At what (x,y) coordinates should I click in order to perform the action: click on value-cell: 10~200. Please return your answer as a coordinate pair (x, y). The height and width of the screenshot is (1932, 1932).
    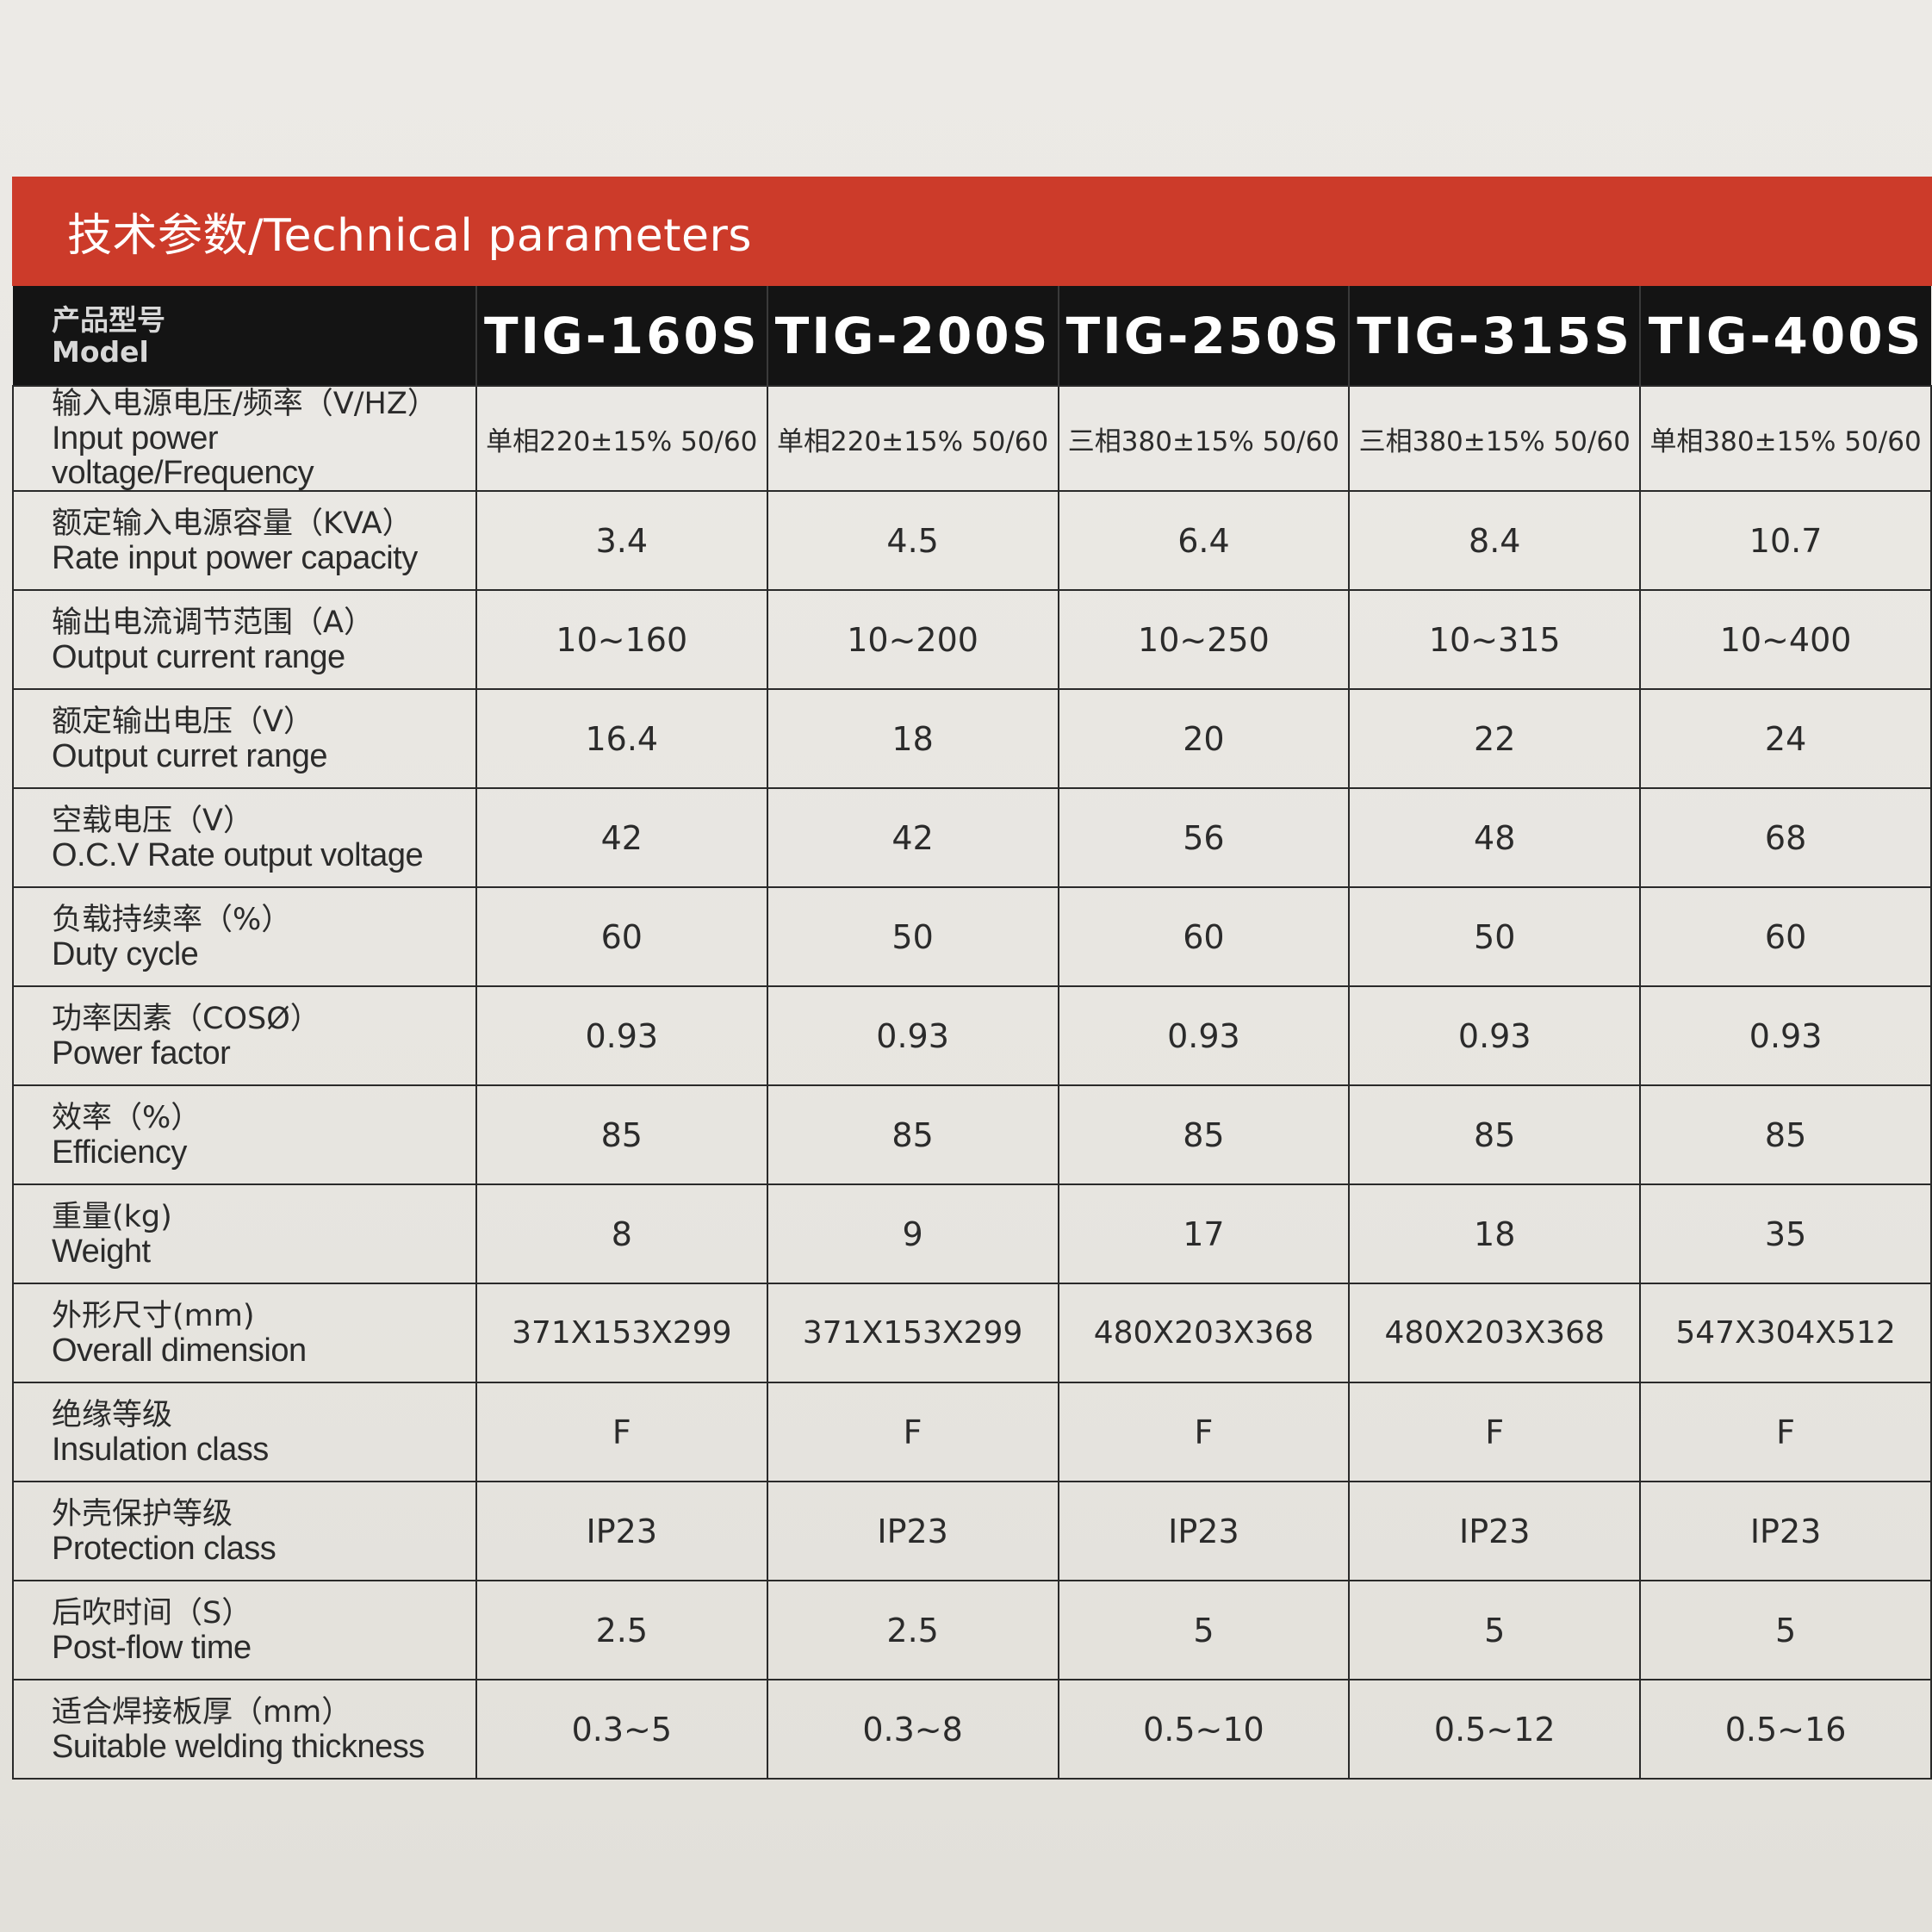
    Looking at the image, I should click on (912, 639).